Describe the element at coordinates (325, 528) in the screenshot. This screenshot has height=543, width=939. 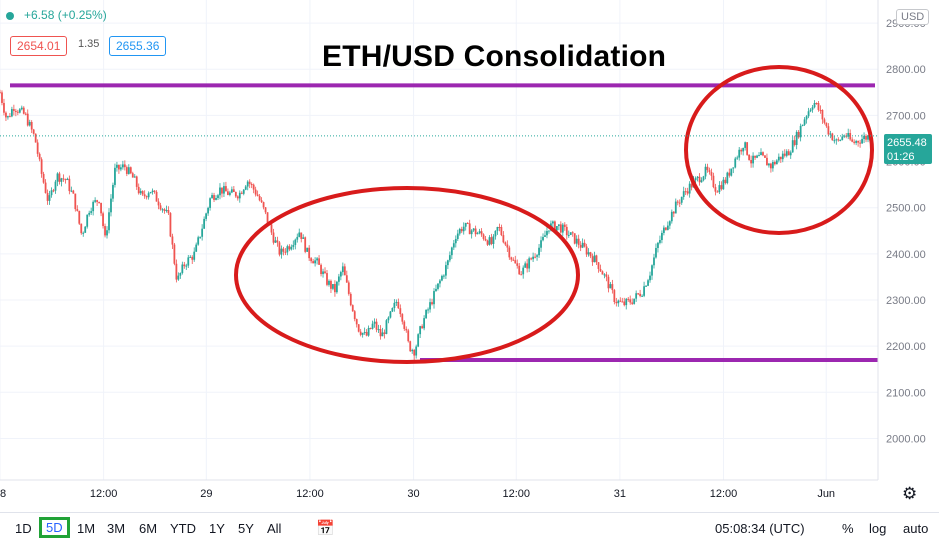
I see `date-range-icon: 📅` at that location.